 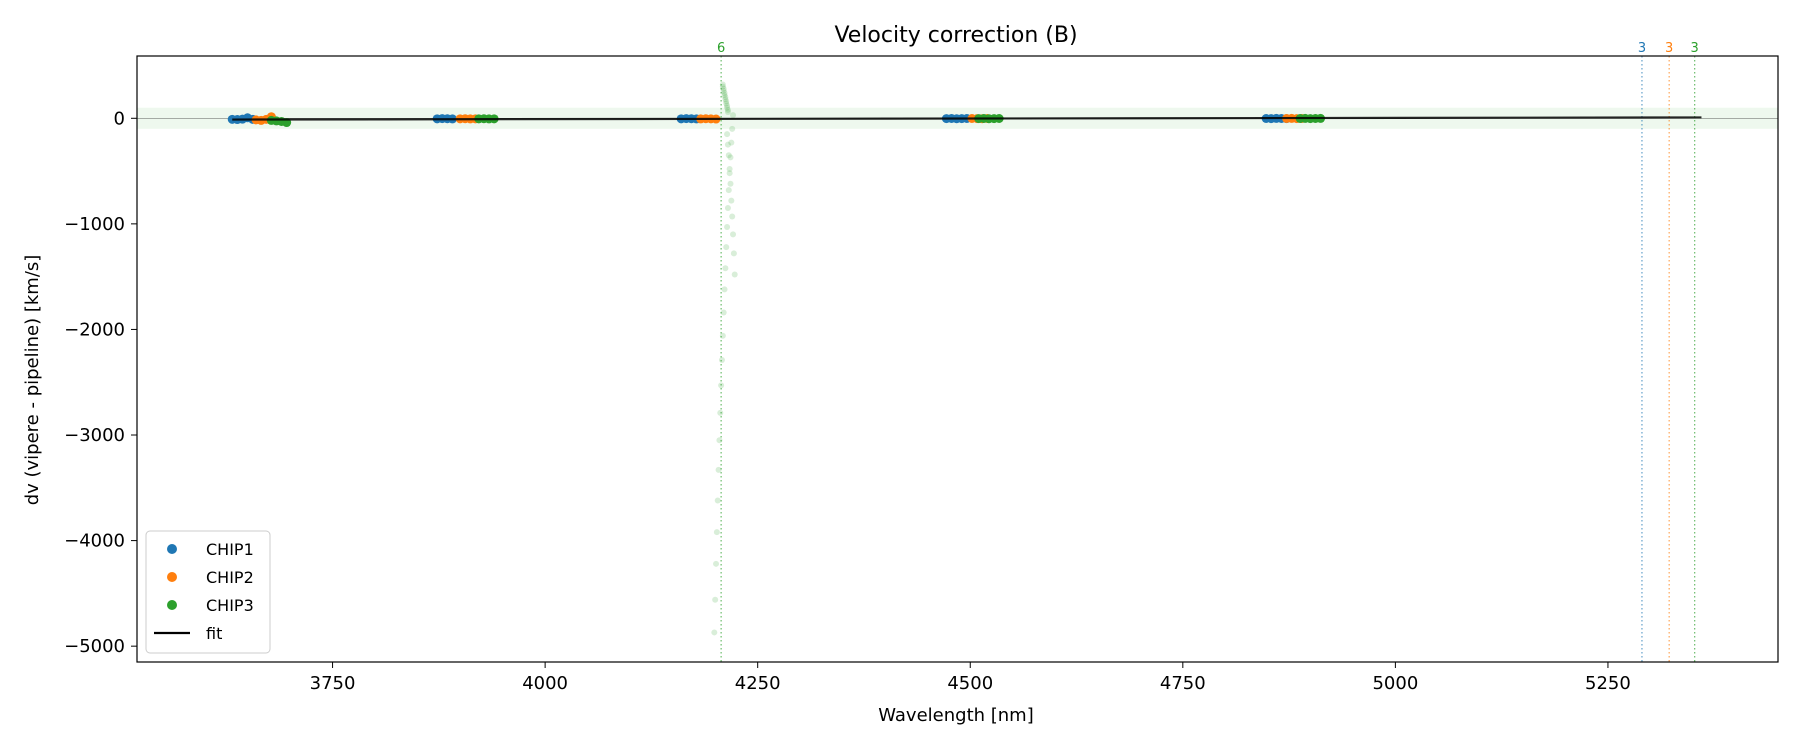 I want to click on y-tick-label-5: −5000, so click(x=94, y=646).